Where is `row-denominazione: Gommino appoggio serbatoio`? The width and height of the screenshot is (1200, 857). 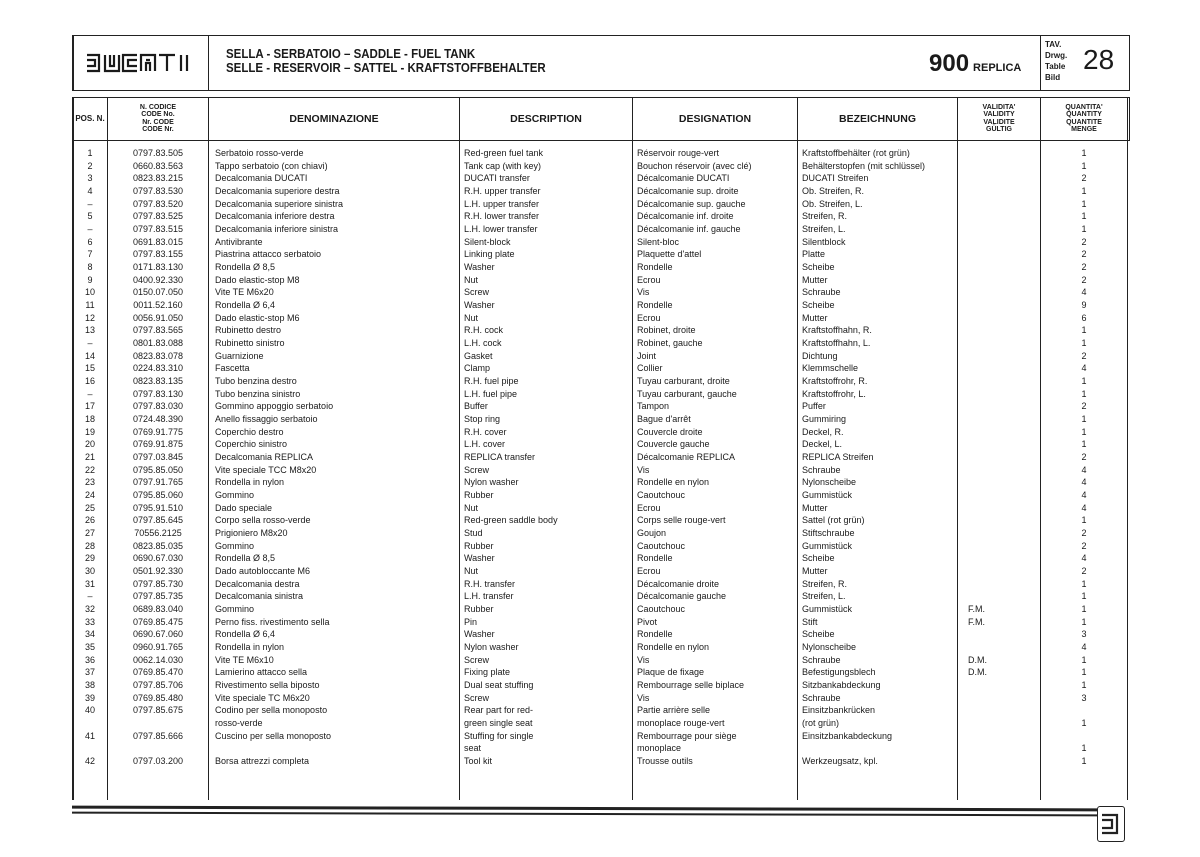
row-denominazione: Gommino appoggio serbatoio is located at coordinates (274, 406).